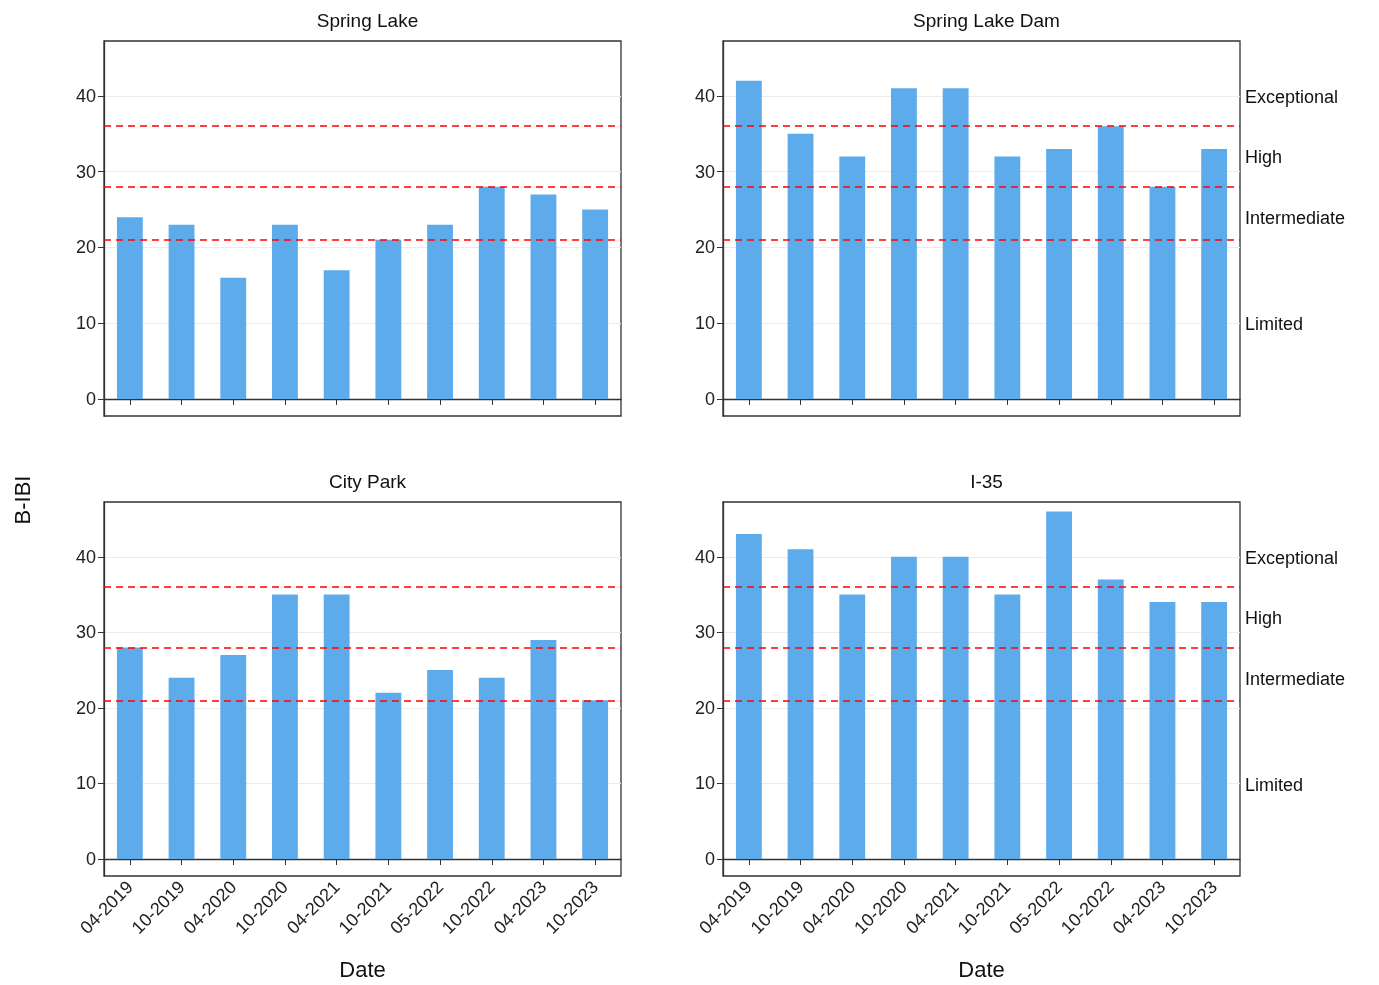 This screenshot has width=1379, height=985. I want to click on chart-title: City Park, so click(367, 481).